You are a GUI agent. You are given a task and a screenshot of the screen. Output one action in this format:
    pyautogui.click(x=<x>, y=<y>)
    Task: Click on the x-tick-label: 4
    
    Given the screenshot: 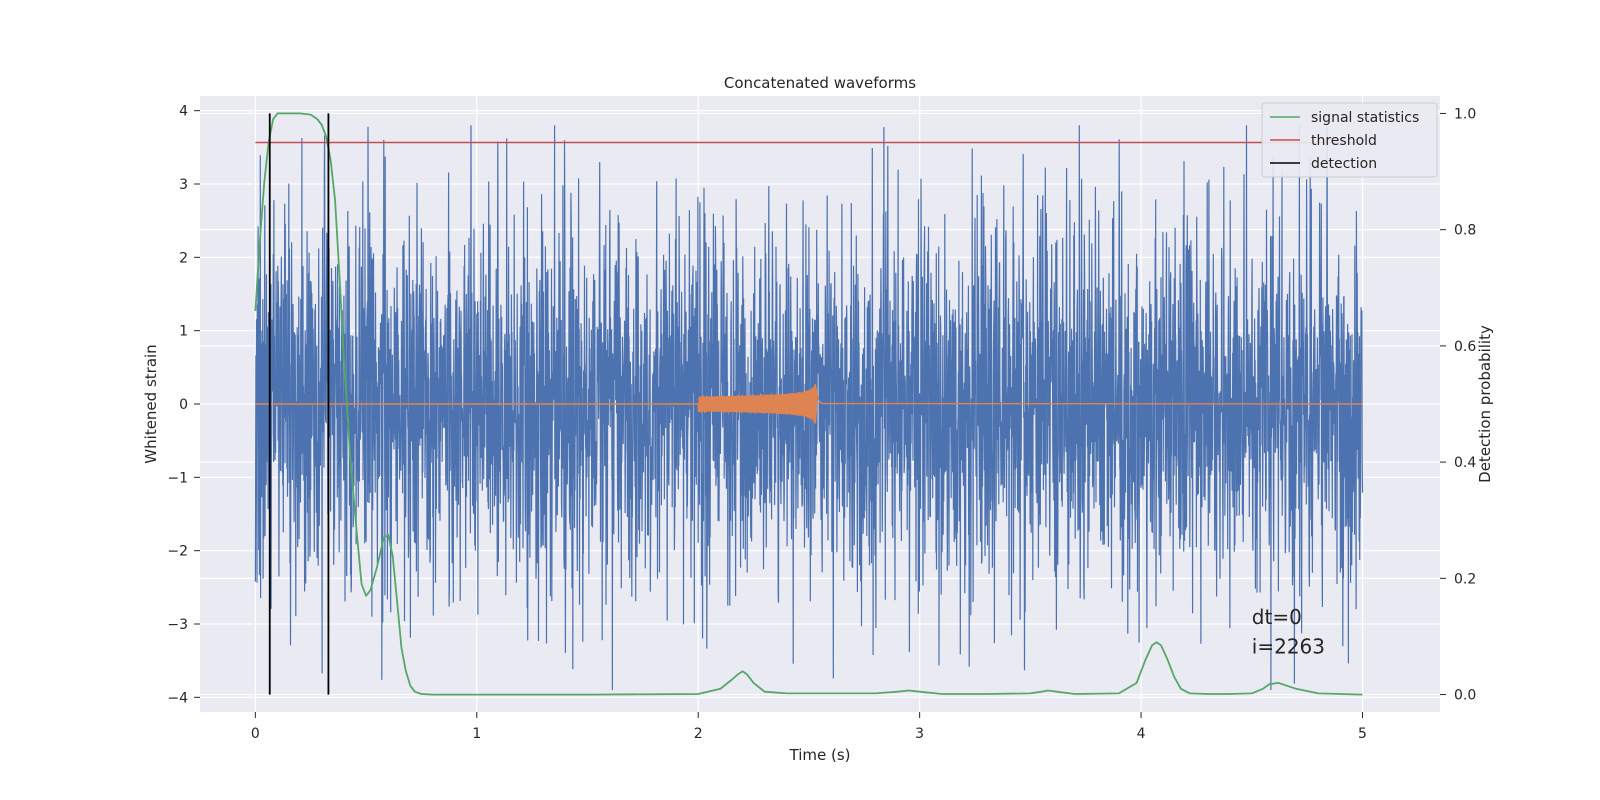 What is the action you would take?
    pyautogui.click(x=1141, y=734)
    